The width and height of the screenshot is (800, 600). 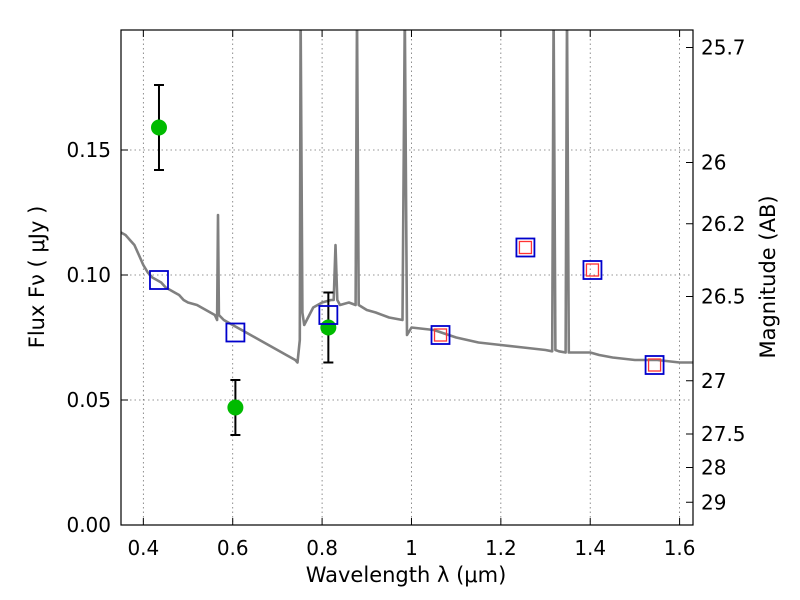 What do you see at coordinates (233, 548) in the screenshot?
I see `x-tick-label: 0.6` at bounding box center [233, 548].